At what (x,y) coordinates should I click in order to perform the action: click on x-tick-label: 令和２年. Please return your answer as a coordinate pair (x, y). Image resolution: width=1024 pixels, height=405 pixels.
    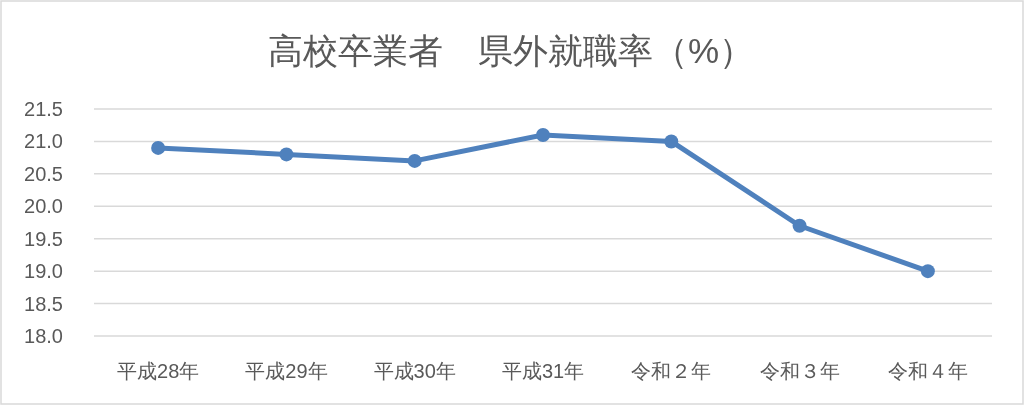
    Looking at the image, I should click on (671, 371).